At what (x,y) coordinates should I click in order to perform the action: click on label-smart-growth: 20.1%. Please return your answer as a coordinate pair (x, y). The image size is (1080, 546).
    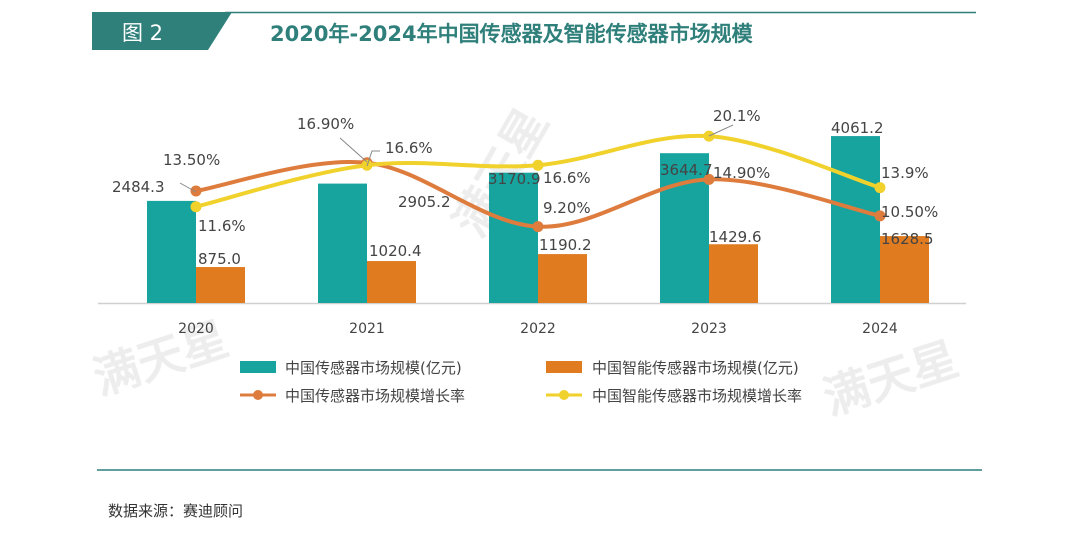
    Looking at the image, I should click on (737, 116).